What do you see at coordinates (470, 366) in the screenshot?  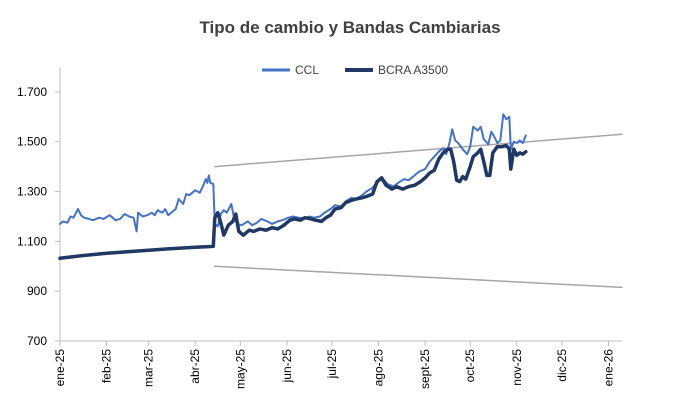 I see `x-tick-label: oct-25` at bounding box center [470, 366].